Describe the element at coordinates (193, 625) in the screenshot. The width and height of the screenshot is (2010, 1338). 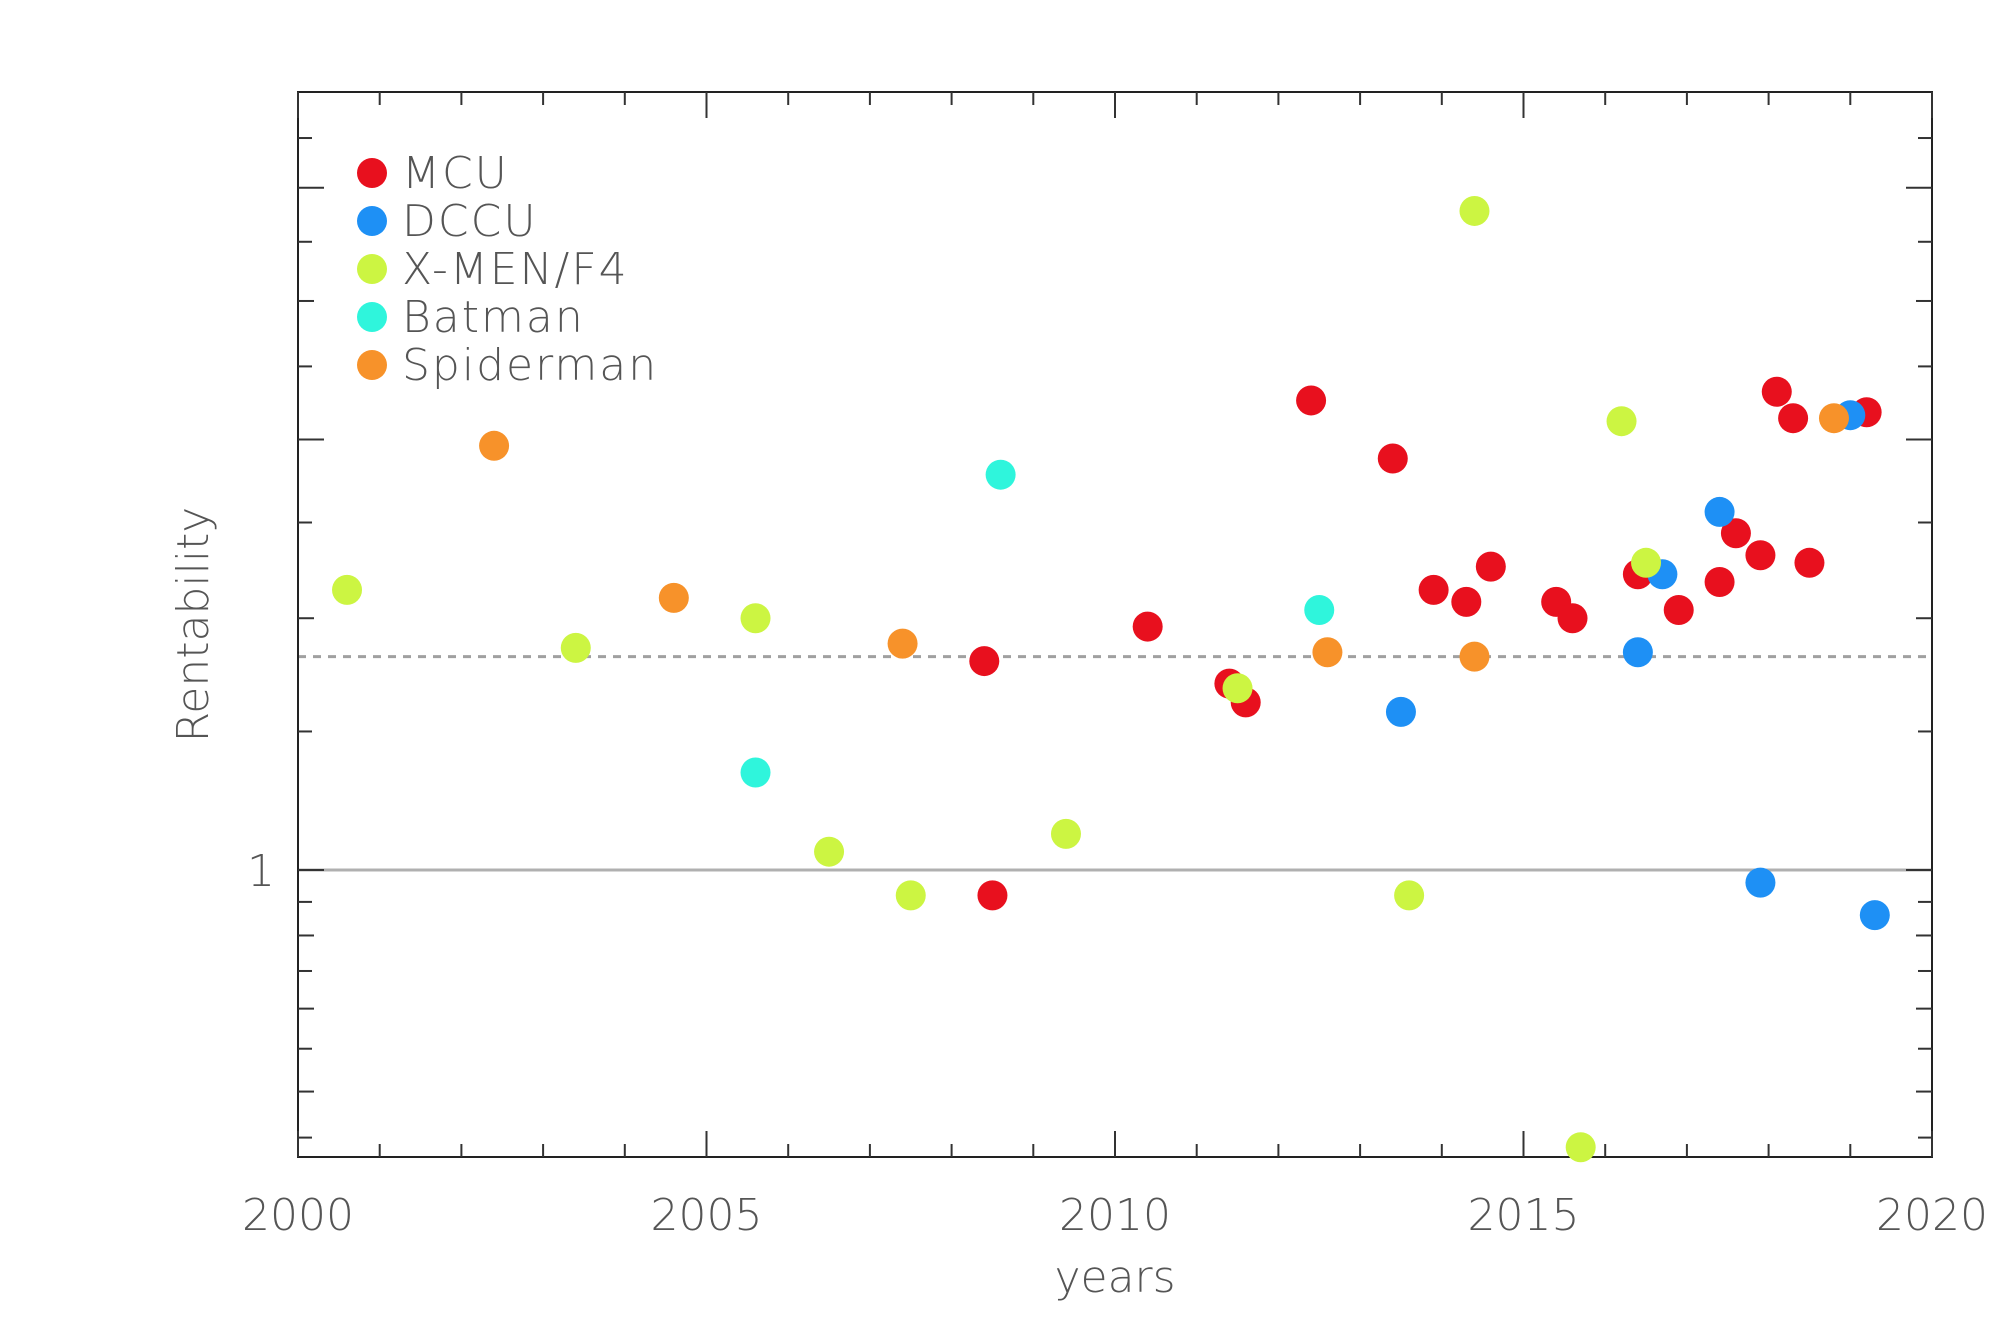
I see `y-axis-label: Rentability` at that location.